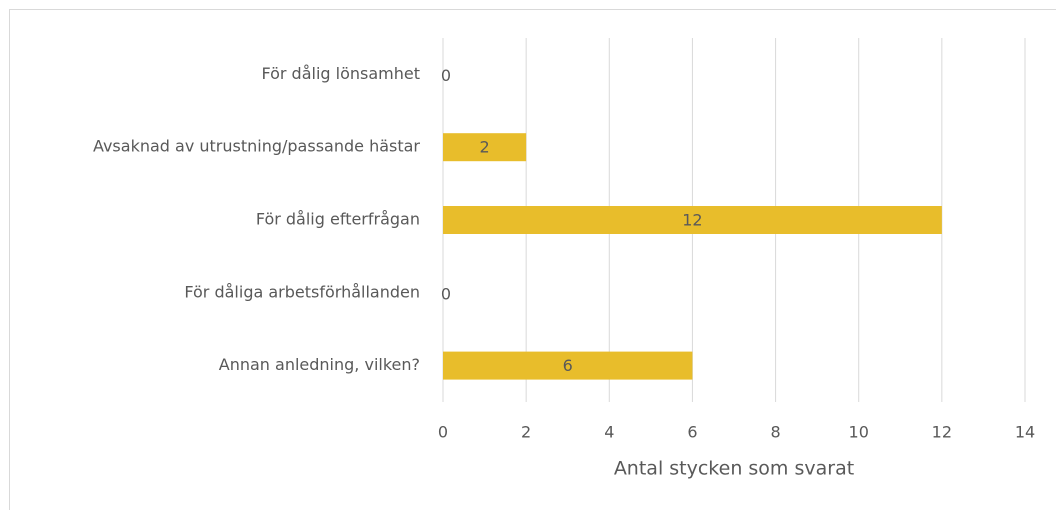  Describe the element at coordinates (775, 432) in the screenshot. I see `x-tick-label: 8` at that location.